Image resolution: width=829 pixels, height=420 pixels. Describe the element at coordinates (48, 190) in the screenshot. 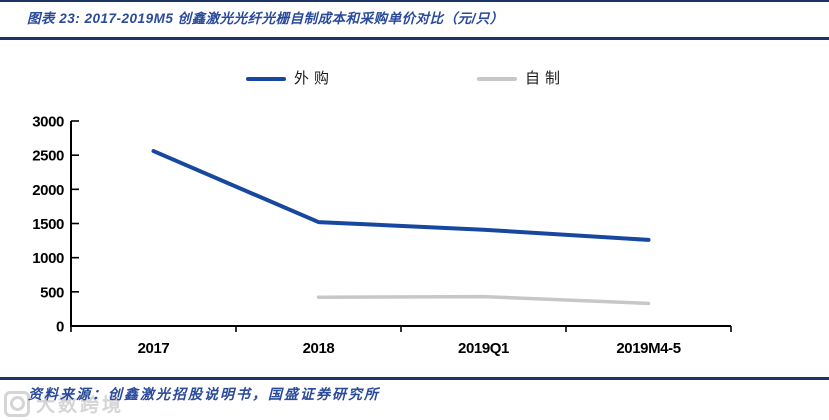

I see `y-tick-label: 2000` at that location.